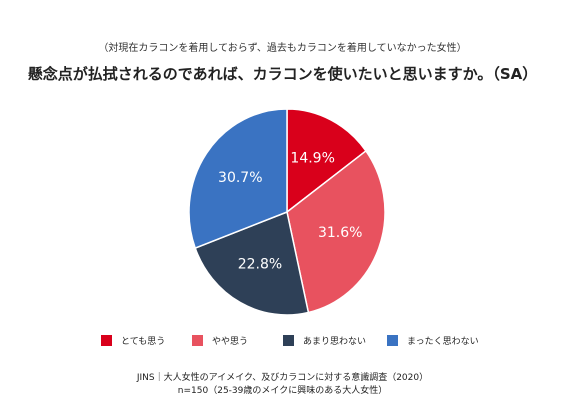 The height and width of the screenshot is (412, 565). I want to click on legend-item-amari-omowanai: あまり思わない, so click(324, 340).